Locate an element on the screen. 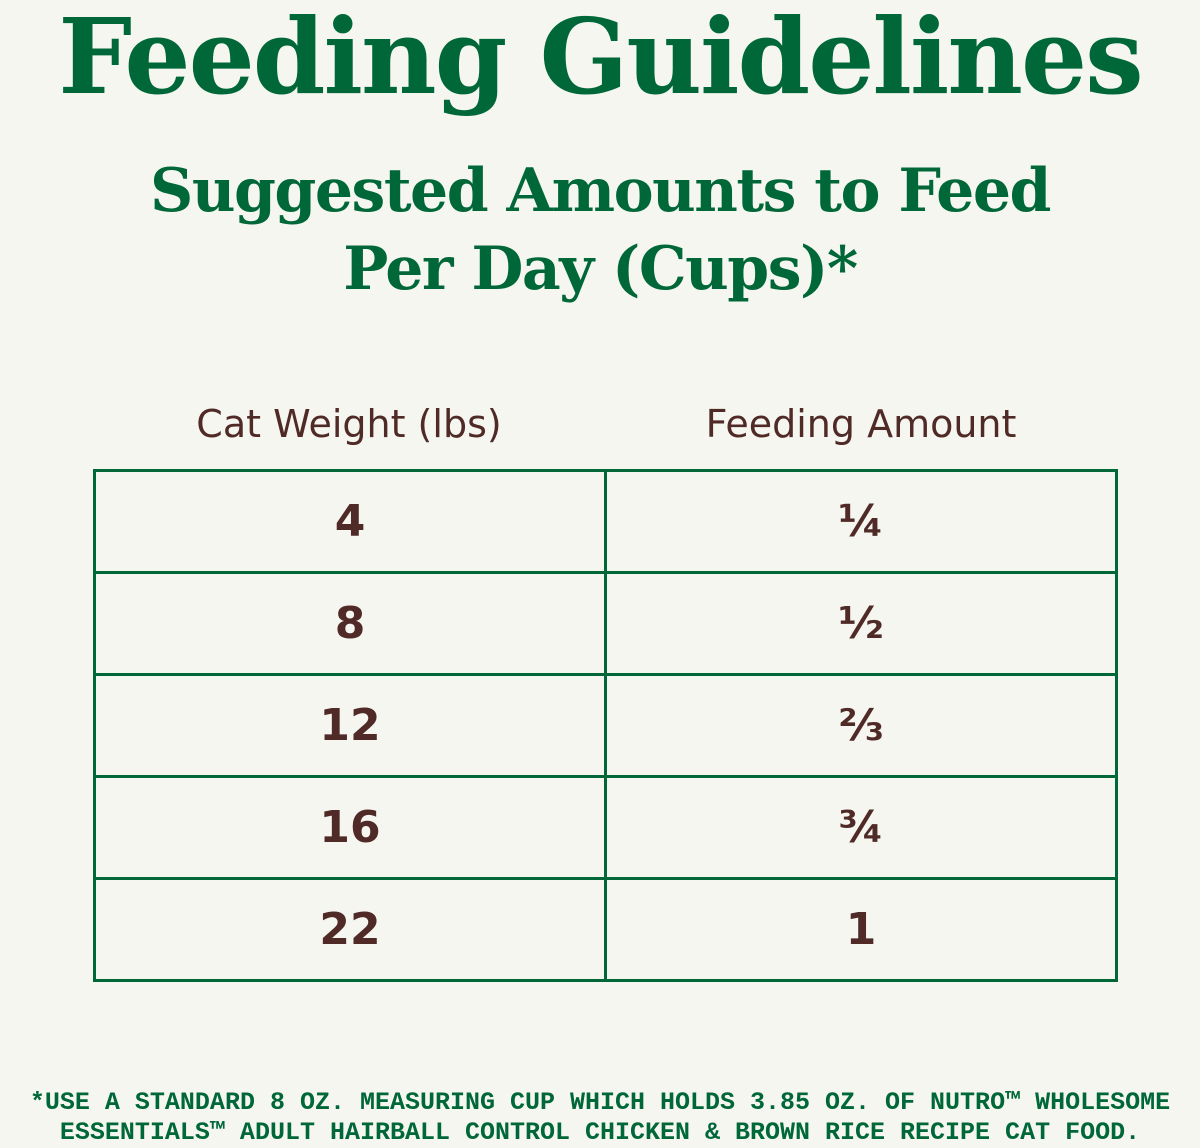  weight-cell: 12 is located at coordinates (350, 725).